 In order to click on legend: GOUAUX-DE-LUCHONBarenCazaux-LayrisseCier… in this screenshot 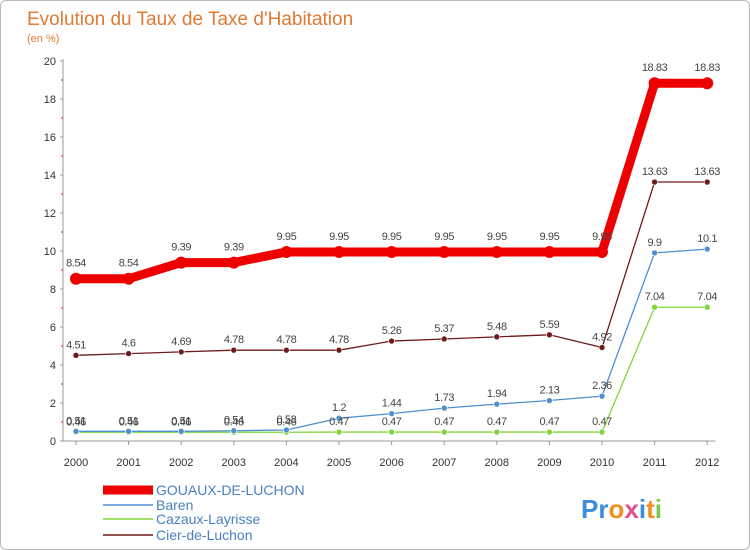, I will do `click(204, 512)`.